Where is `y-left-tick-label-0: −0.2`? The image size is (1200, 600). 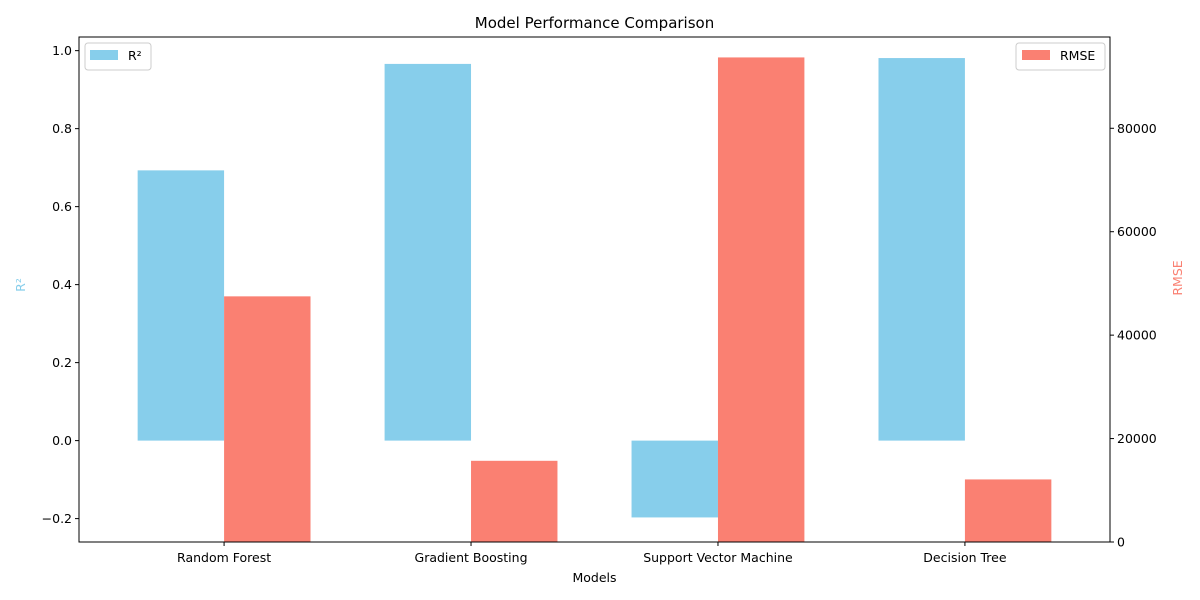 y-left-tick-label-0: −0.2 is located at coordinates (57, 518).